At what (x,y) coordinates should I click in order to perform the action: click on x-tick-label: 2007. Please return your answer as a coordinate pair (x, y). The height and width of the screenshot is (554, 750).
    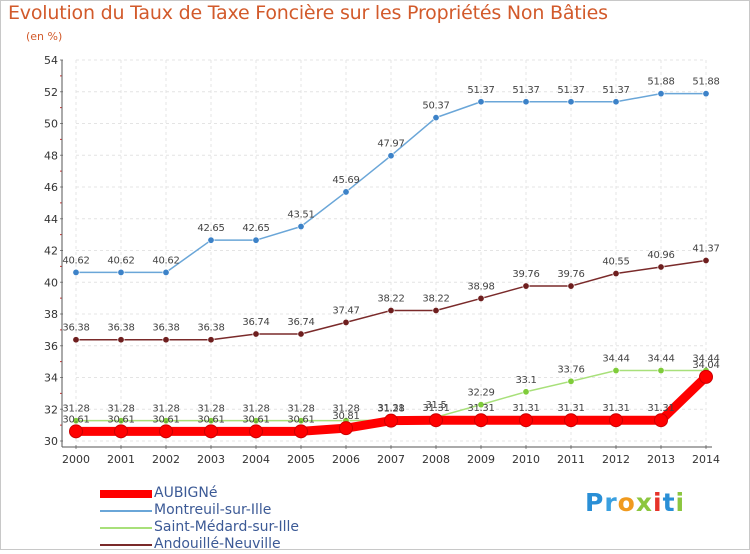
    Looking at the image, I should click on (391, 459).